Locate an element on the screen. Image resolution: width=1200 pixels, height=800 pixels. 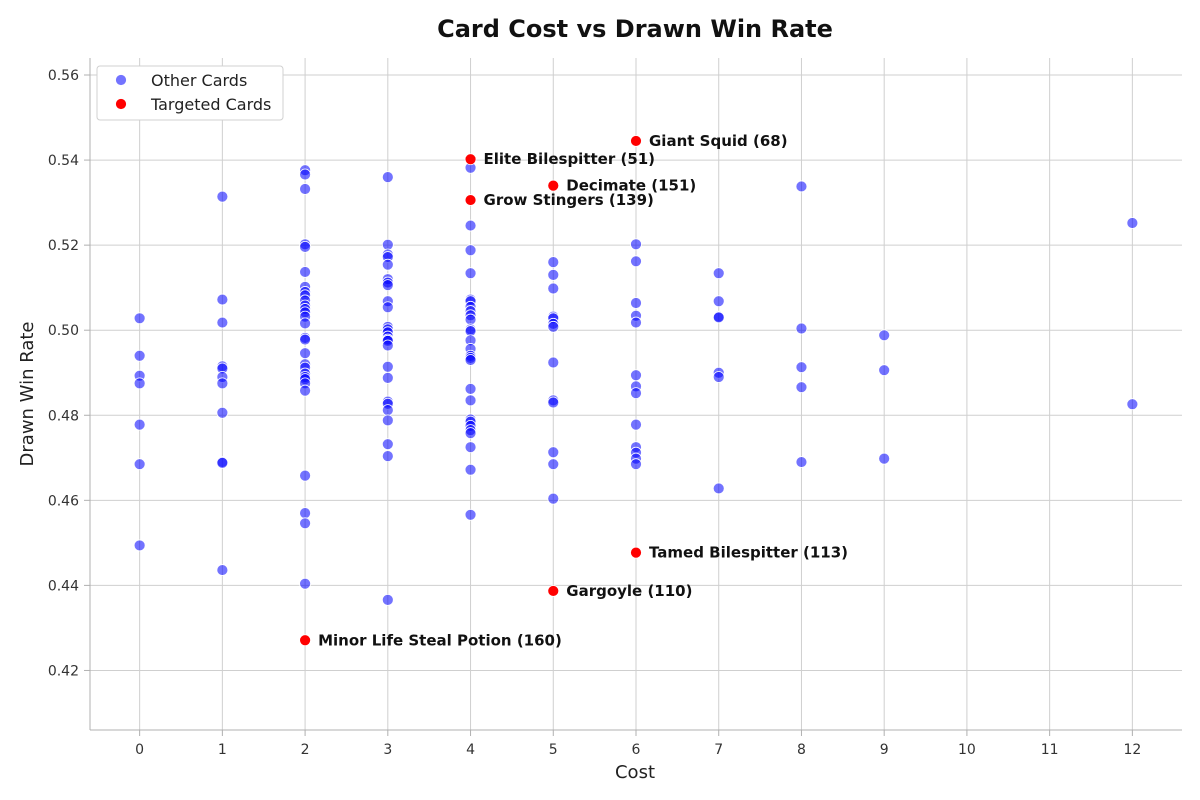
x-tick-labels: 0 1 2 3 4 5 6 7 8 9 10 11 12 is located at coordinates (638, 744).